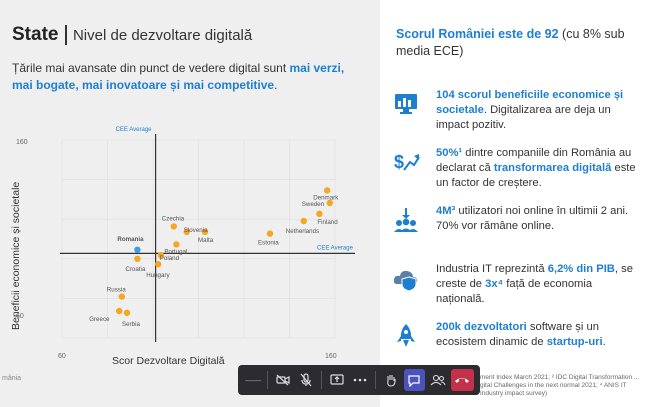 The image size is (650, 407). I want to click on y-tick-label: 160, so click(22, 142).